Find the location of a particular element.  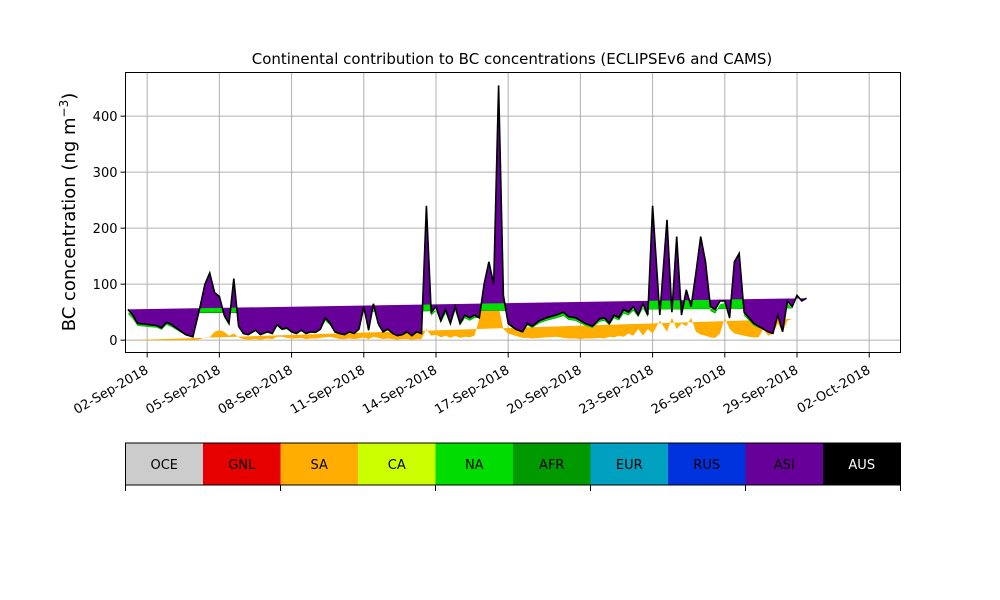

legend-label-aus: AUS is located at coordinates (861, 465).